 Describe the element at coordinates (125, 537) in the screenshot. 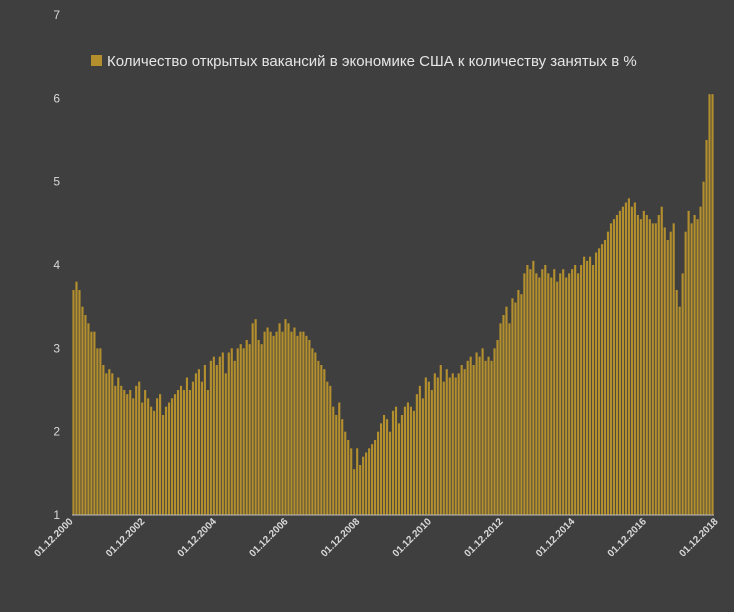

I see `x-tick-label: 01.12.2002` at that location.